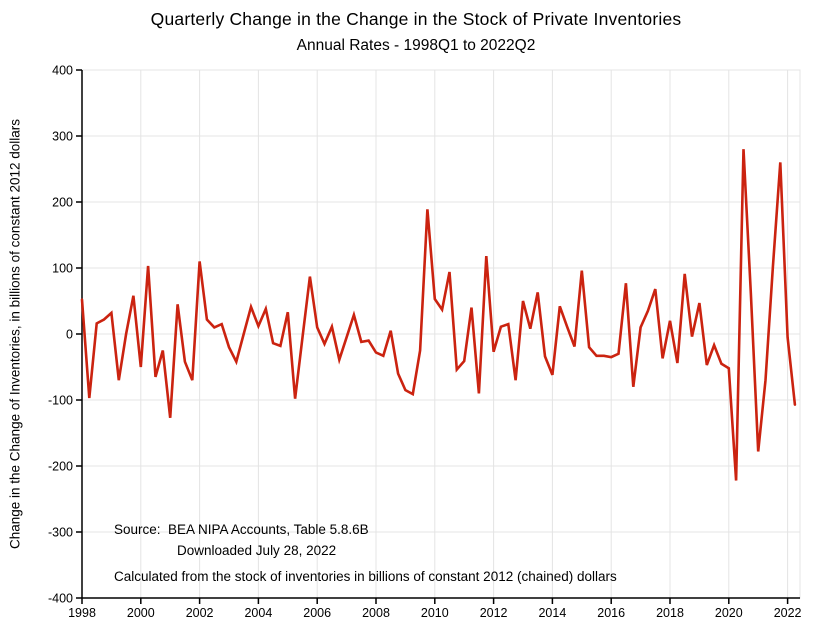 The image size is (832, 639). What do you see at coordinates (788, 613) in the screenshot?
I see `x-tick-label: 2022` at bounding box center [788, 613].